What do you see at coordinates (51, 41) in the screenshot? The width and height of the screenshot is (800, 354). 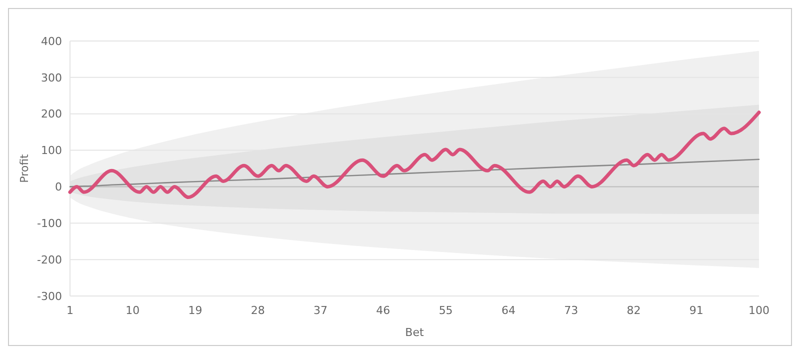 I see `y-tick-label: 400` at bounding box center [51, 41].